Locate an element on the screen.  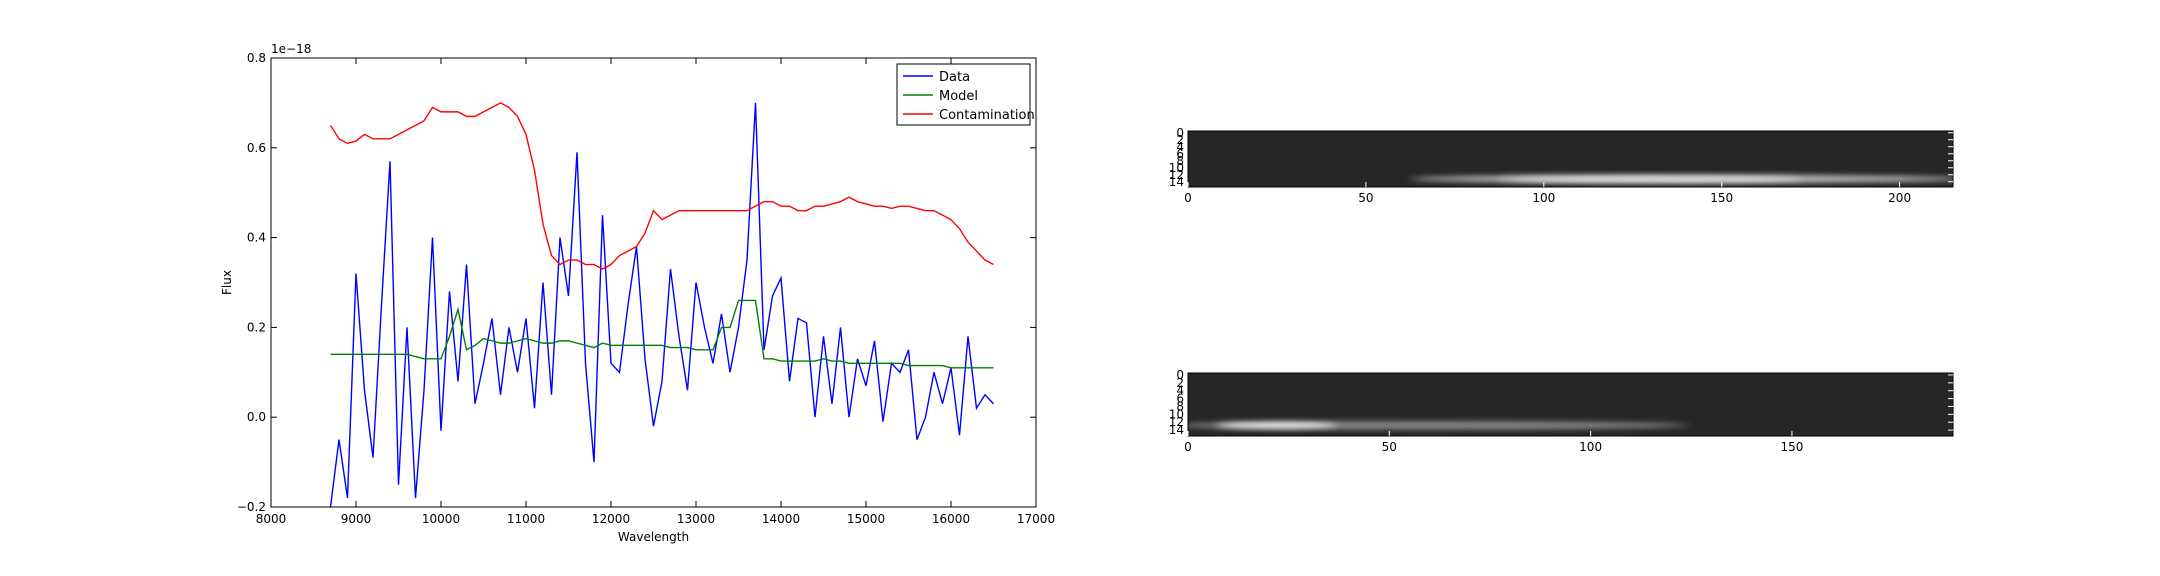
legend-label: Model is located at coordinates (958, 96).